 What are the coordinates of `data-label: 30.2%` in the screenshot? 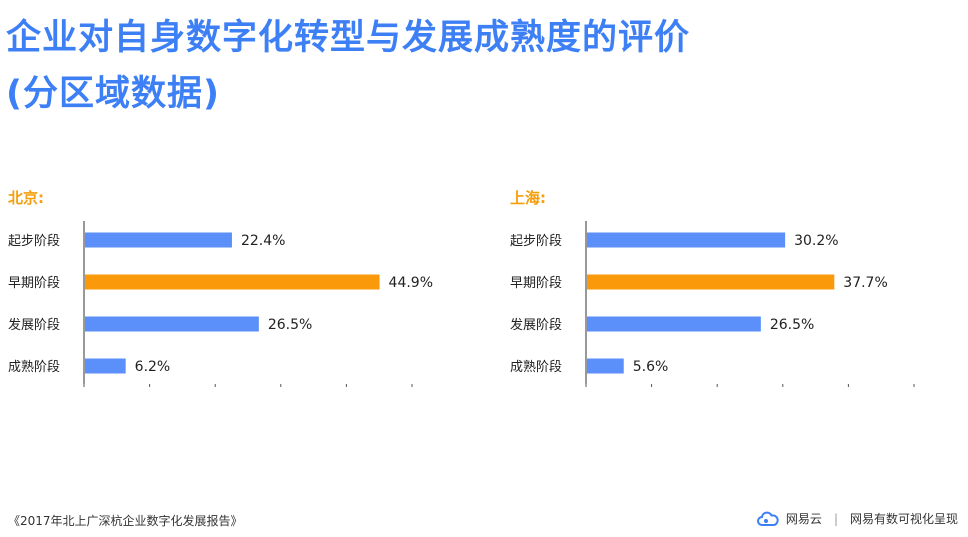 It's located at (816, 241).